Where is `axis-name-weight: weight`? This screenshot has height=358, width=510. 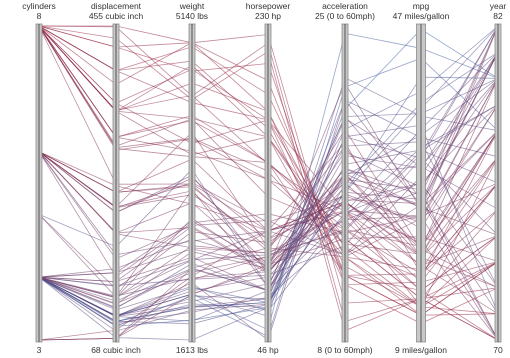 axis-name-weight: weight is located at coordinates (192, 6).